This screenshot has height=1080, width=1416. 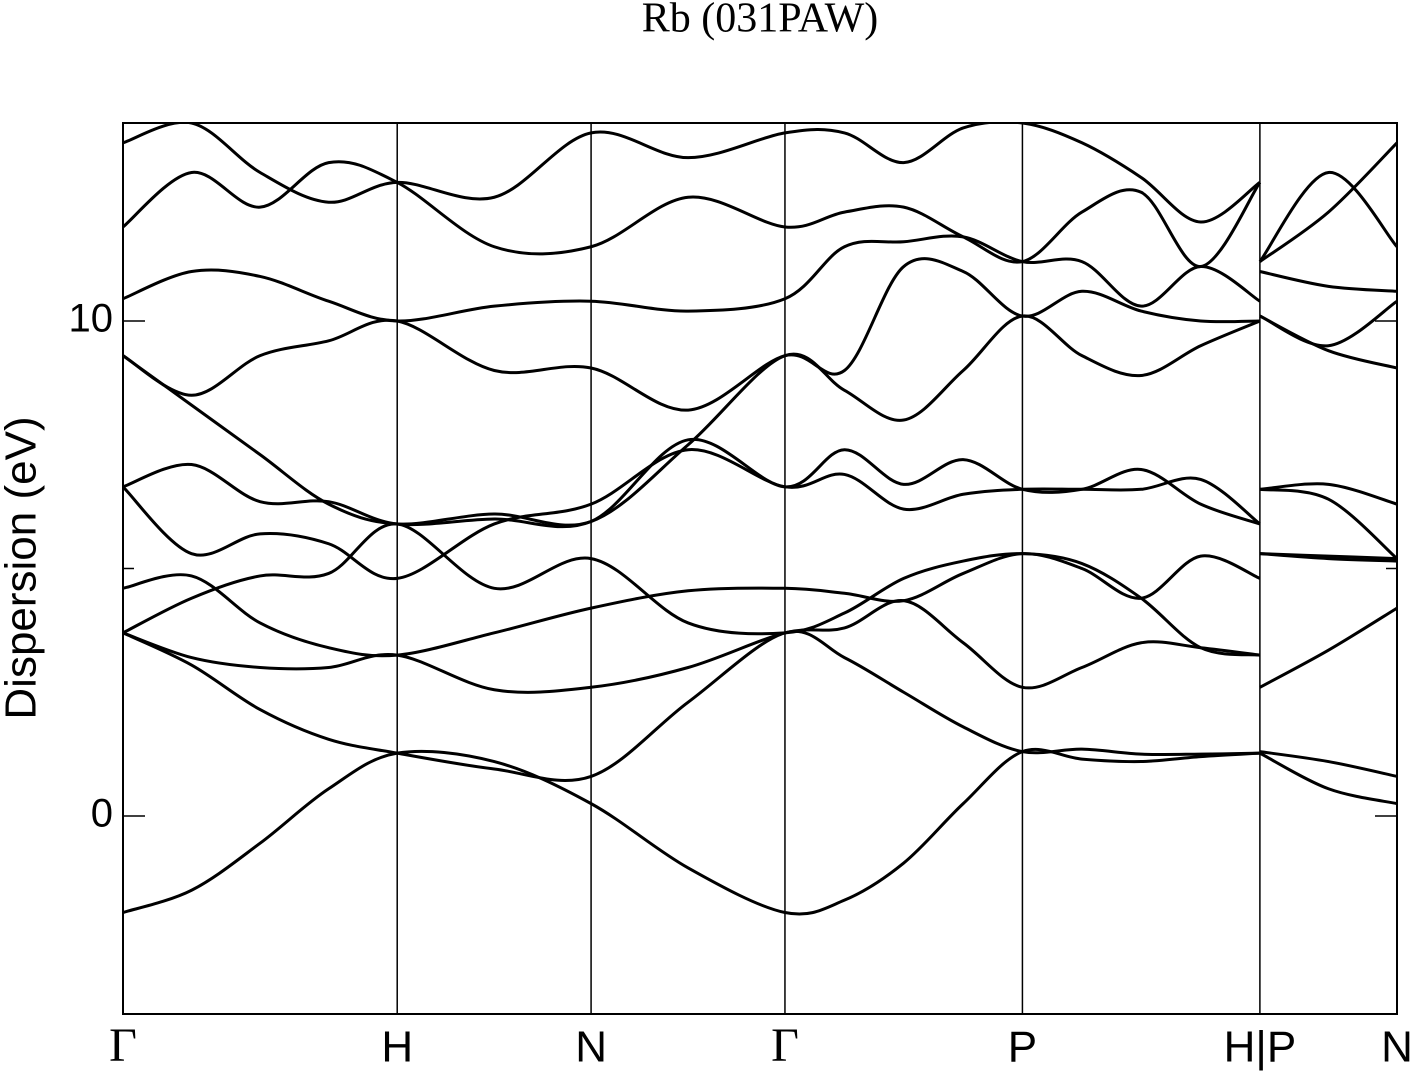 I want to click on y-tick-label: 0, so click(x=102, y=814).